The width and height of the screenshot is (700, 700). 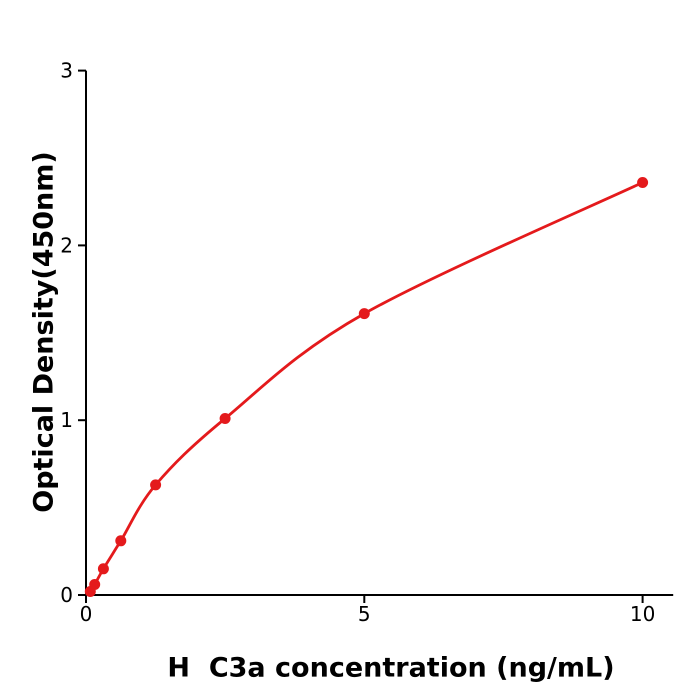 What do you see at coordinates (66, 595) in the screenshot?
I see `y-tick-label: 0` at bounding box center [66, 595].